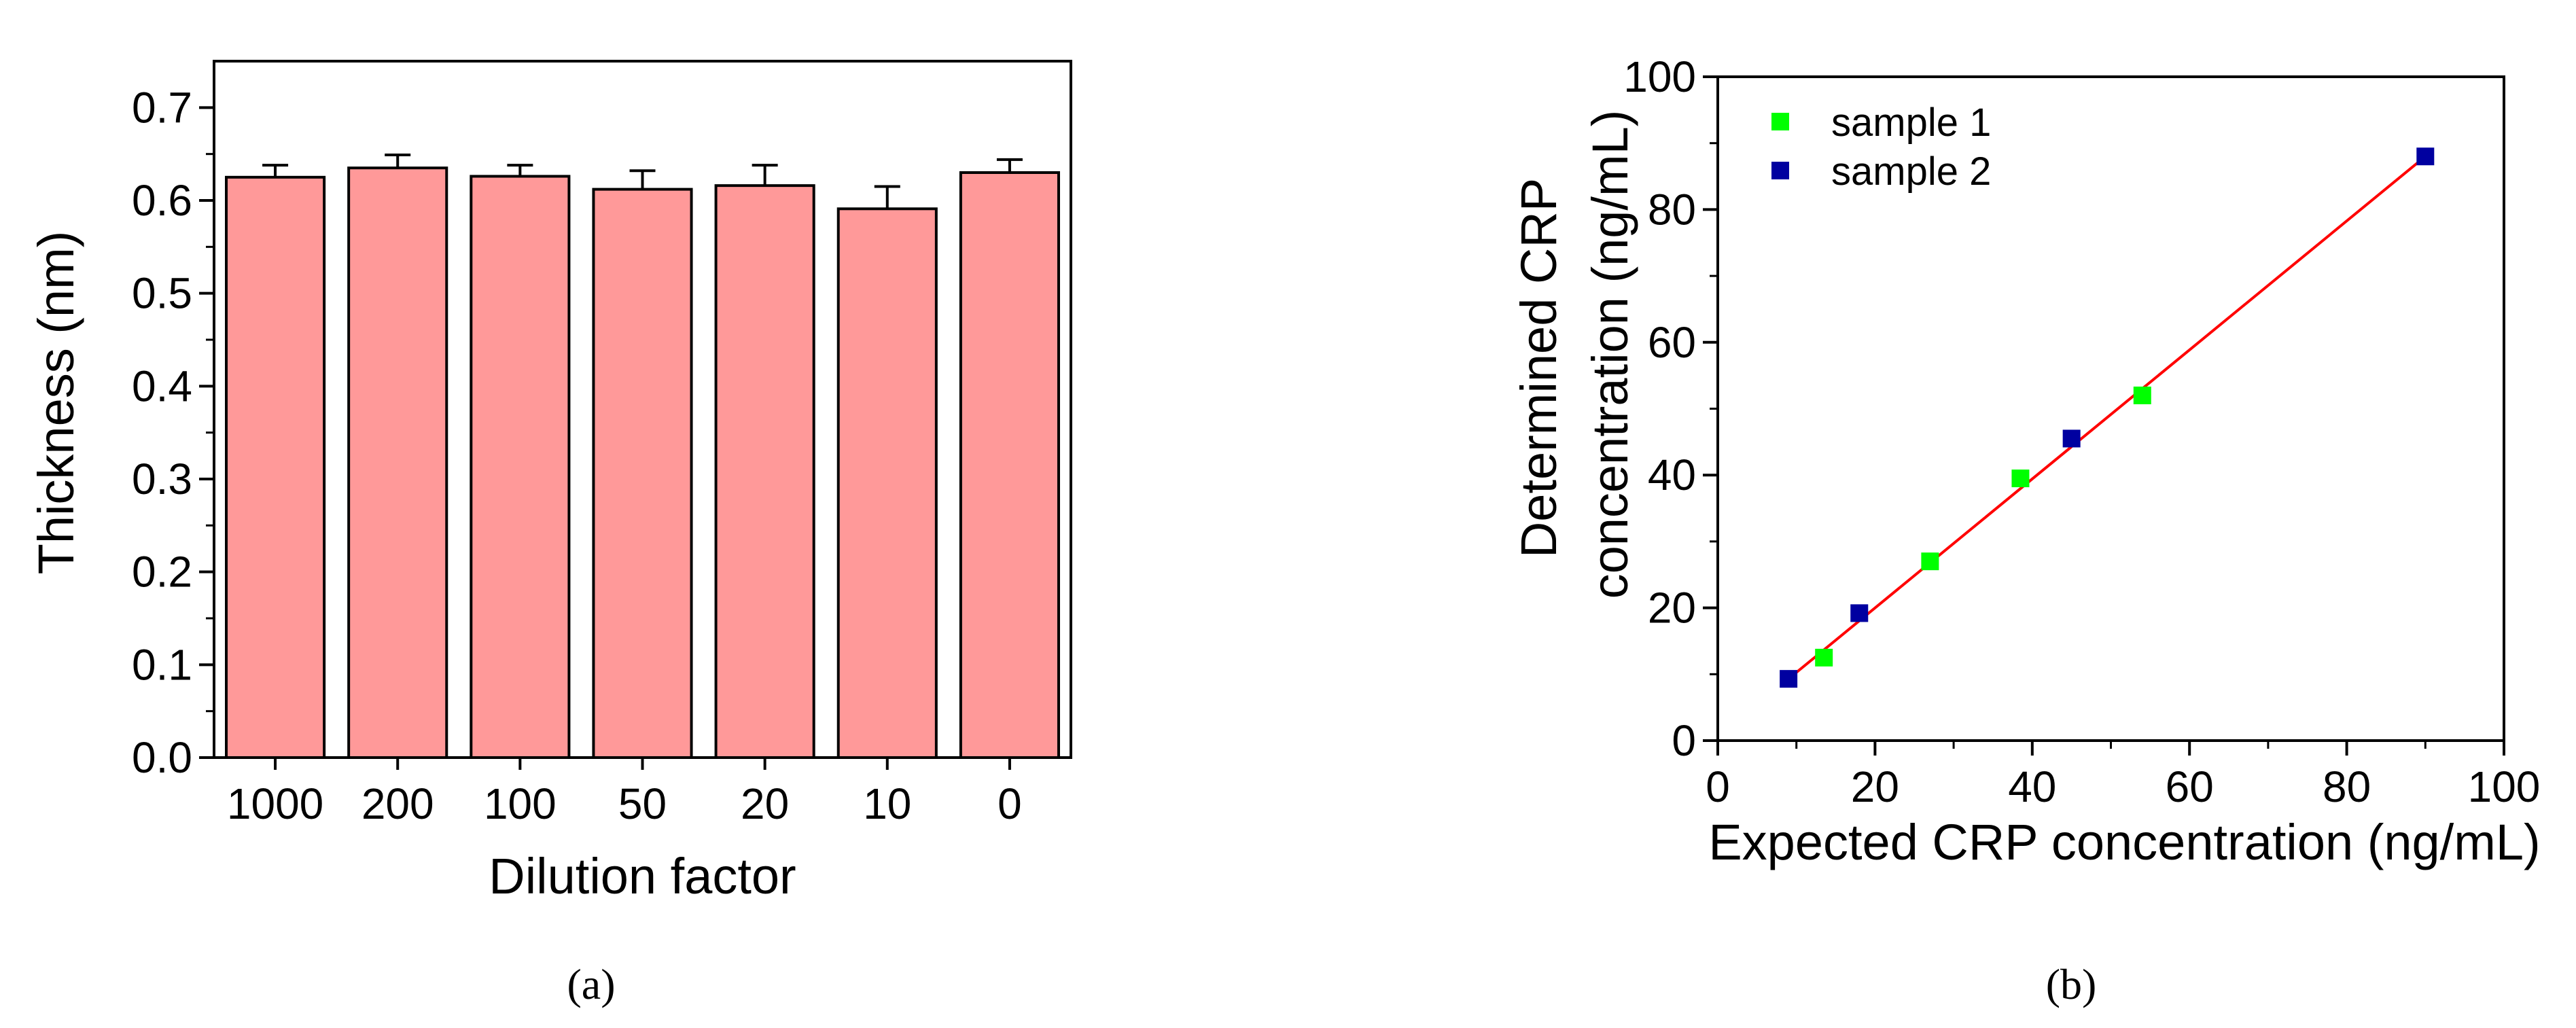 This screenshot has height=1028, width=2576. What do you see at coordinates (275, 804) in the screenshot?
I see `a-x-tick-label-1000: 1000` at bounding box center [275, 804].